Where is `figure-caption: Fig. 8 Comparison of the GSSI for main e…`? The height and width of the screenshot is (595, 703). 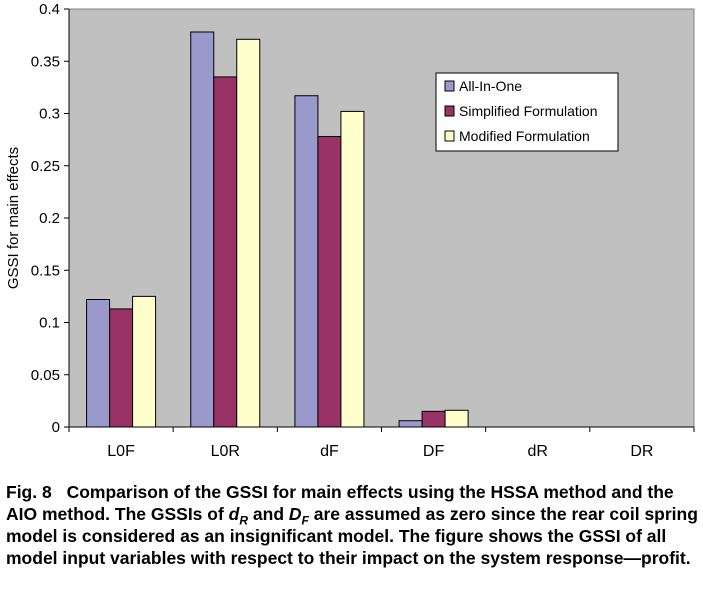 figure-caption: Fig. 8 Comparison of the GSSI for main e… is located at coordinates (352, 525).